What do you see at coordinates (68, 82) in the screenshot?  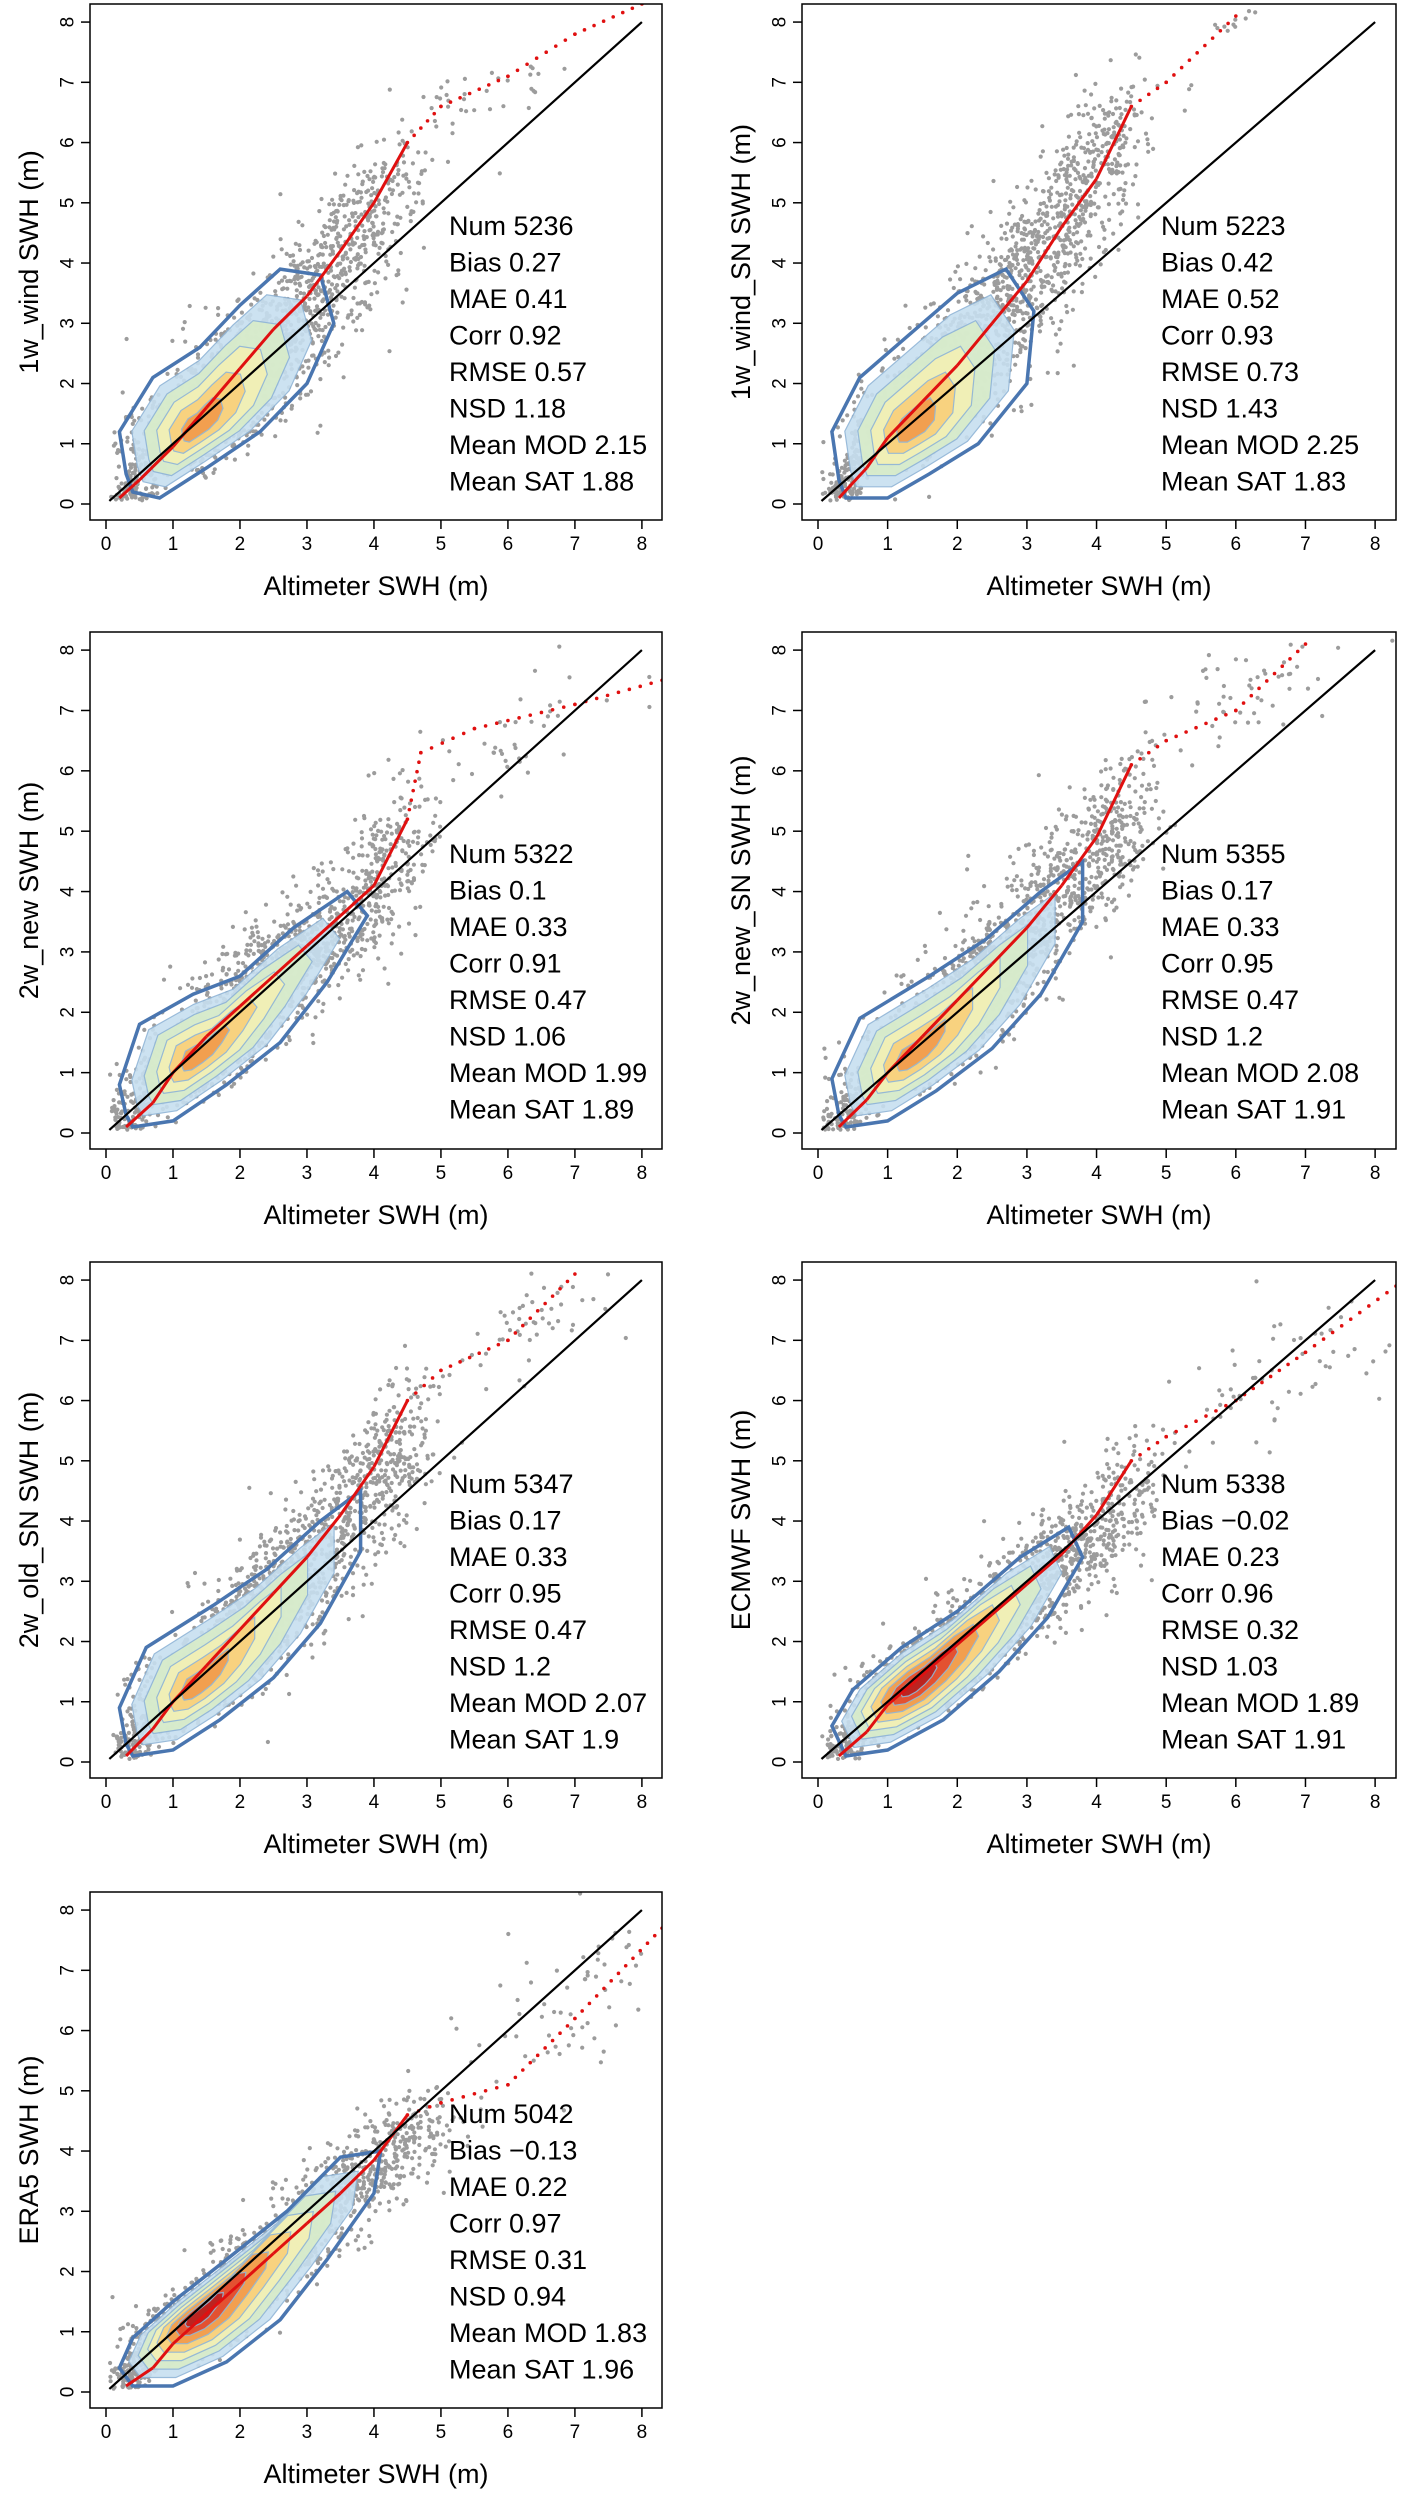 I see `y-tick-label: 7` at bounding box center [68, 82].